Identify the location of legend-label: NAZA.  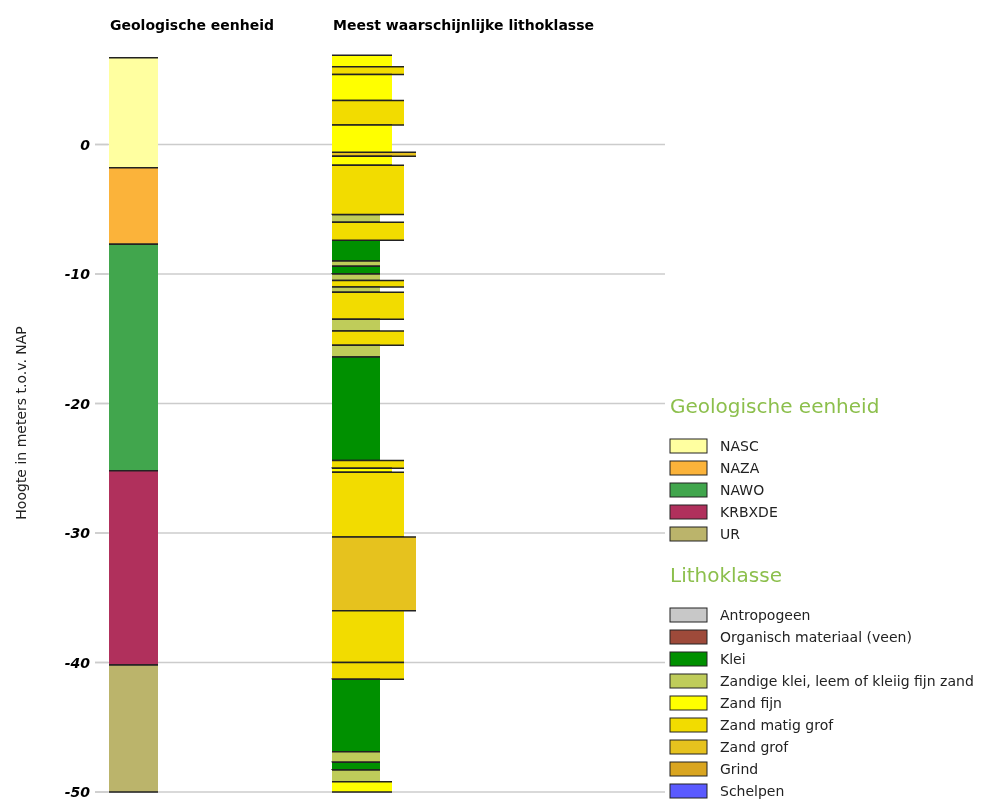
(740, 468).